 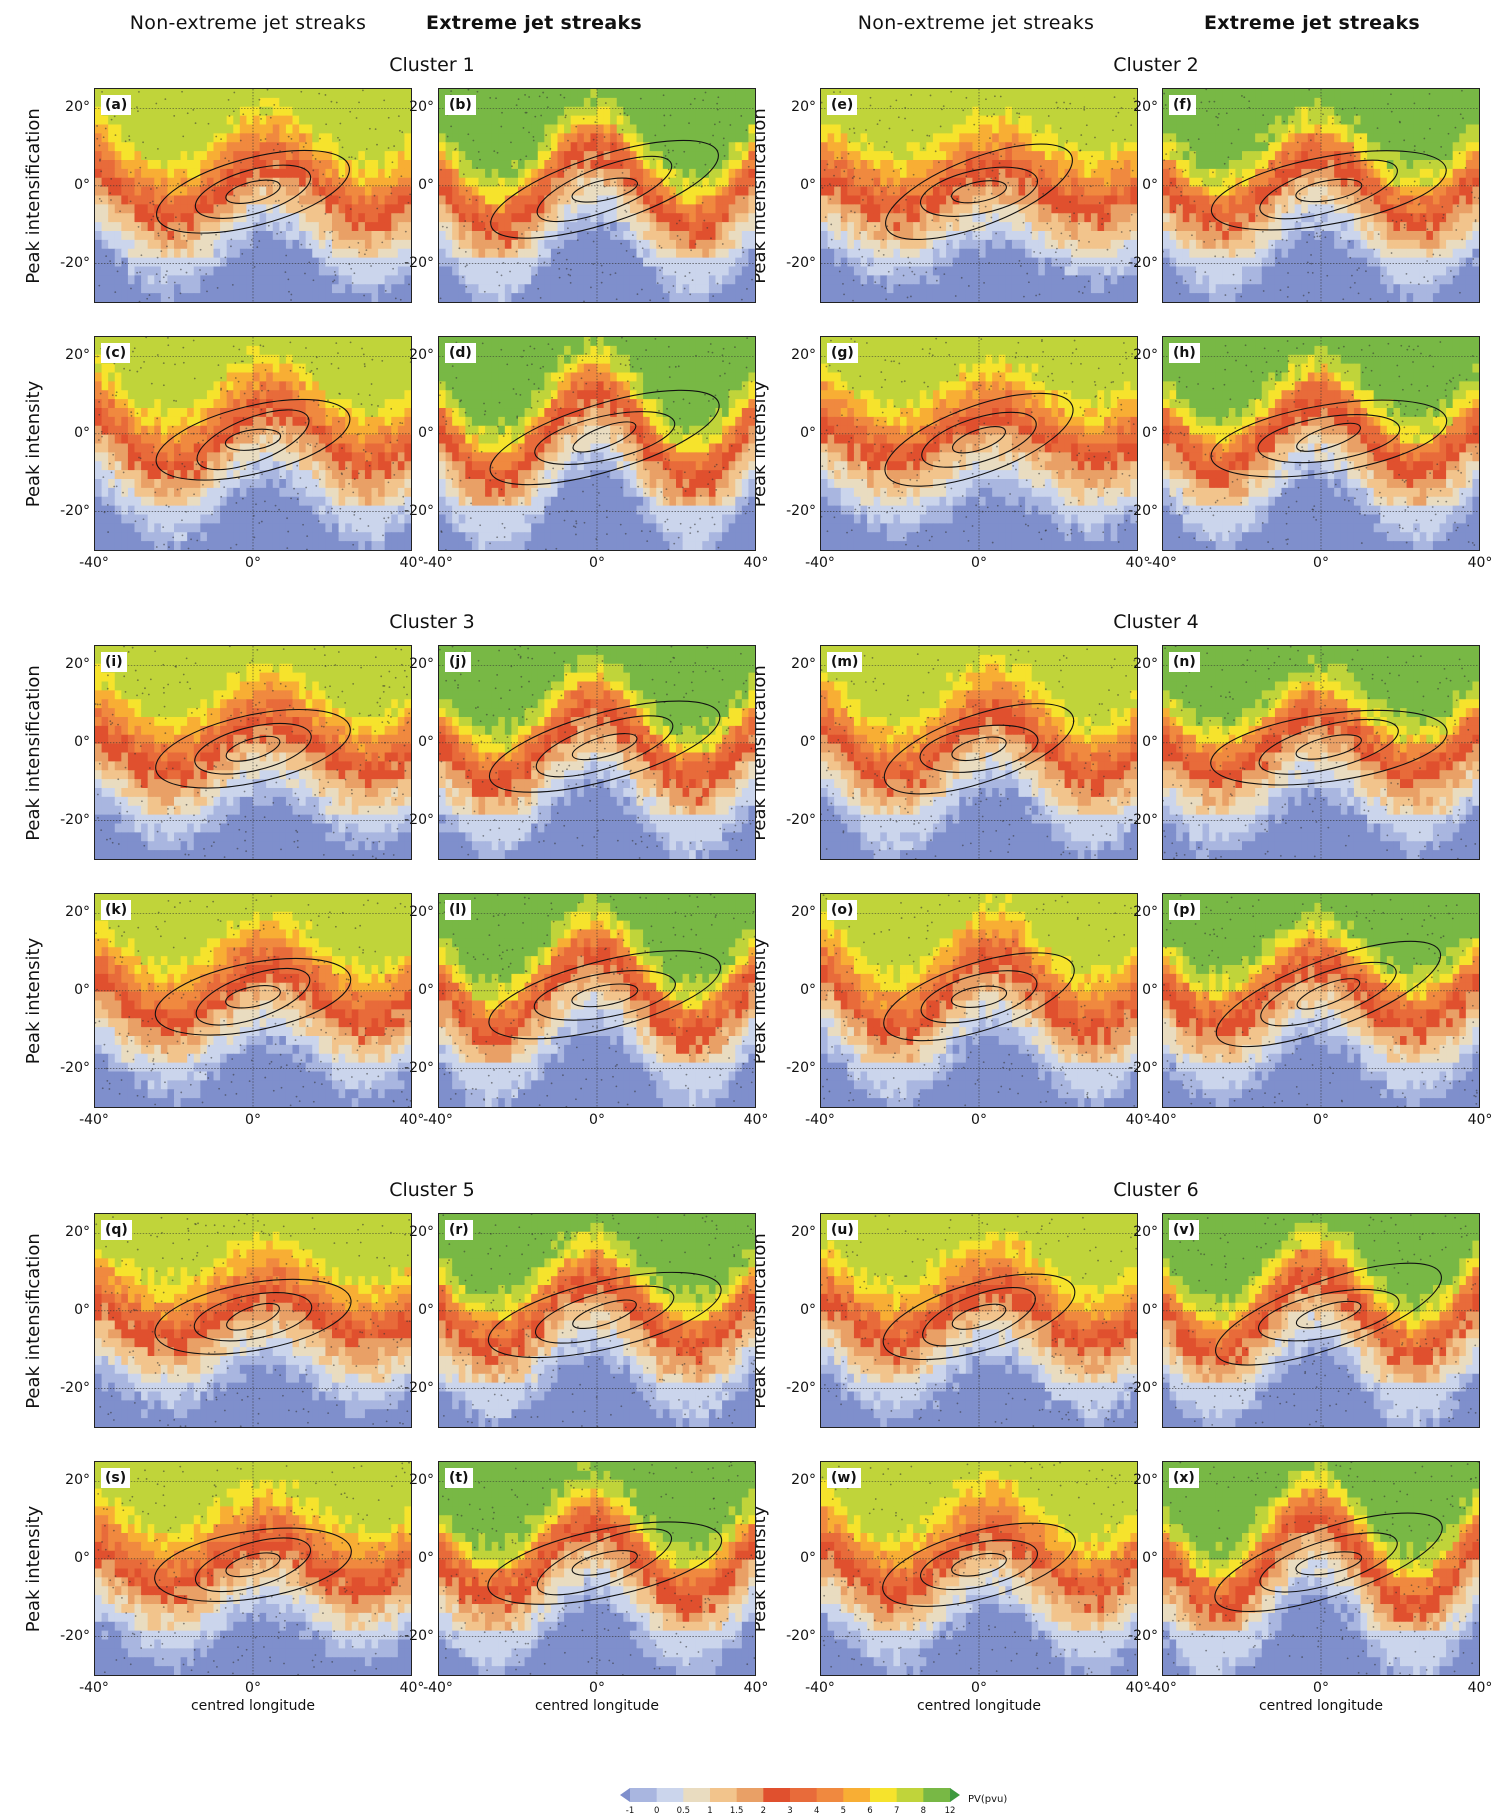 What do you see at coordinates (1184, 910) in the screenshot?
I see `panel-label: (p)` at bounding box center [1184, 910].